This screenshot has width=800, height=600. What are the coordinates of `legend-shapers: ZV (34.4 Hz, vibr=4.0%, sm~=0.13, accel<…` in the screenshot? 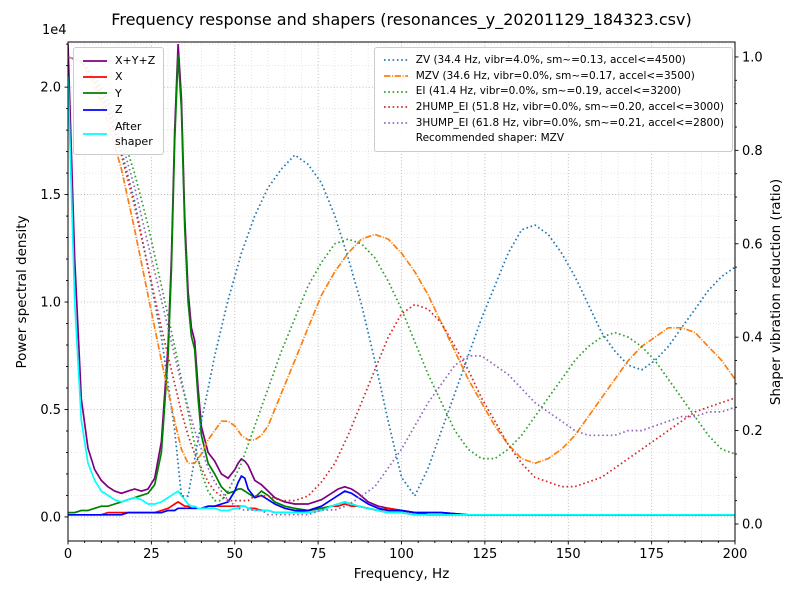 It's located at (553, 100).